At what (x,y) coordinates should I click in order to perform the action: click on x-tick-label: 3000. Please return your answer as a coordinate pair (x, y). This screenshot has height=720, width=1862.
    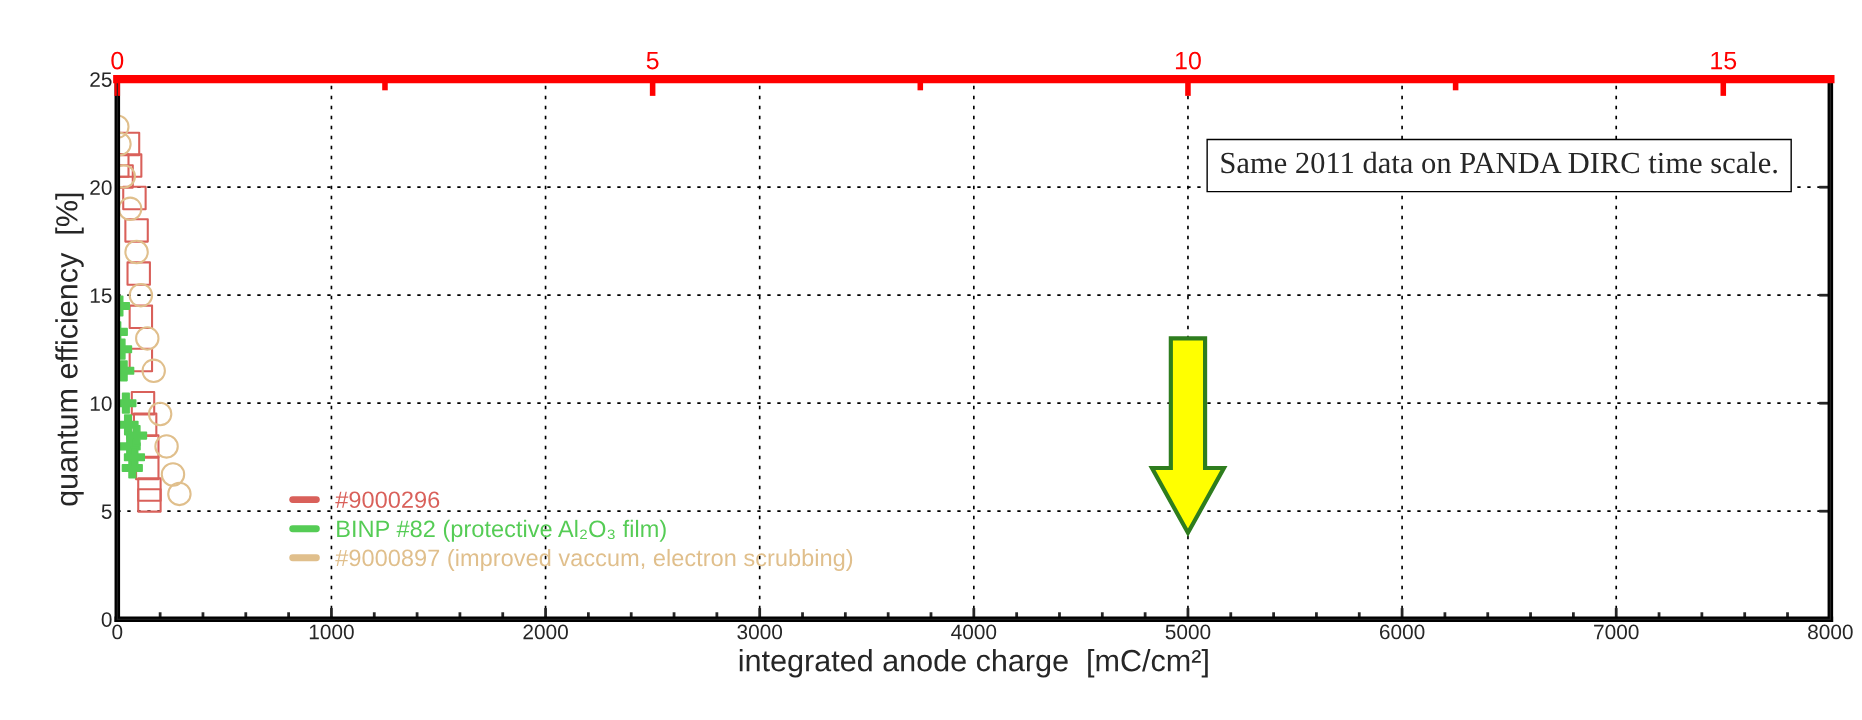
    Looking at the image, I should click on (760, 632).